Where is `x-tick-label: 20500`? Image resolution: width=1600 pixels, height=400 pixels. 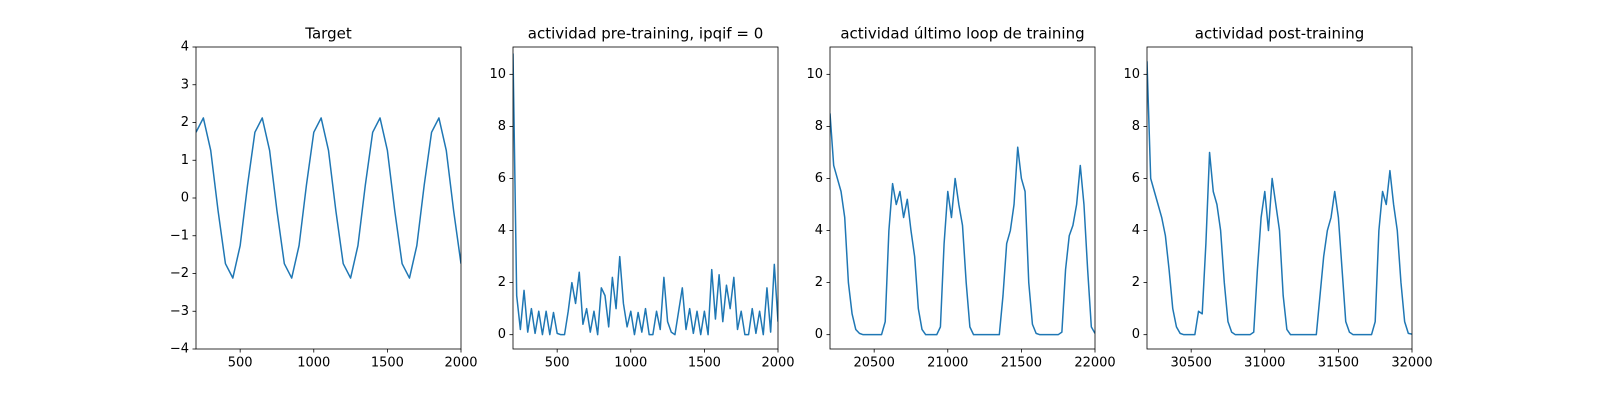 x-tick-label: 20500 is located at coordinates (873, 363).